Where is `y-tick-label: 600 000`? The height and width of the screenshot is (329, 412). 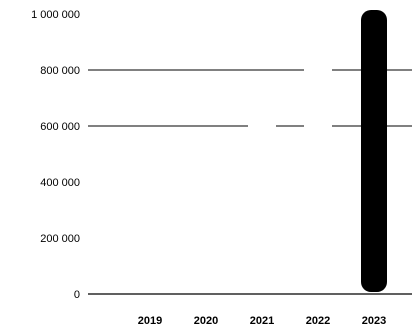
y-tick-label: 600 000 is located at coordinates (60, 127).